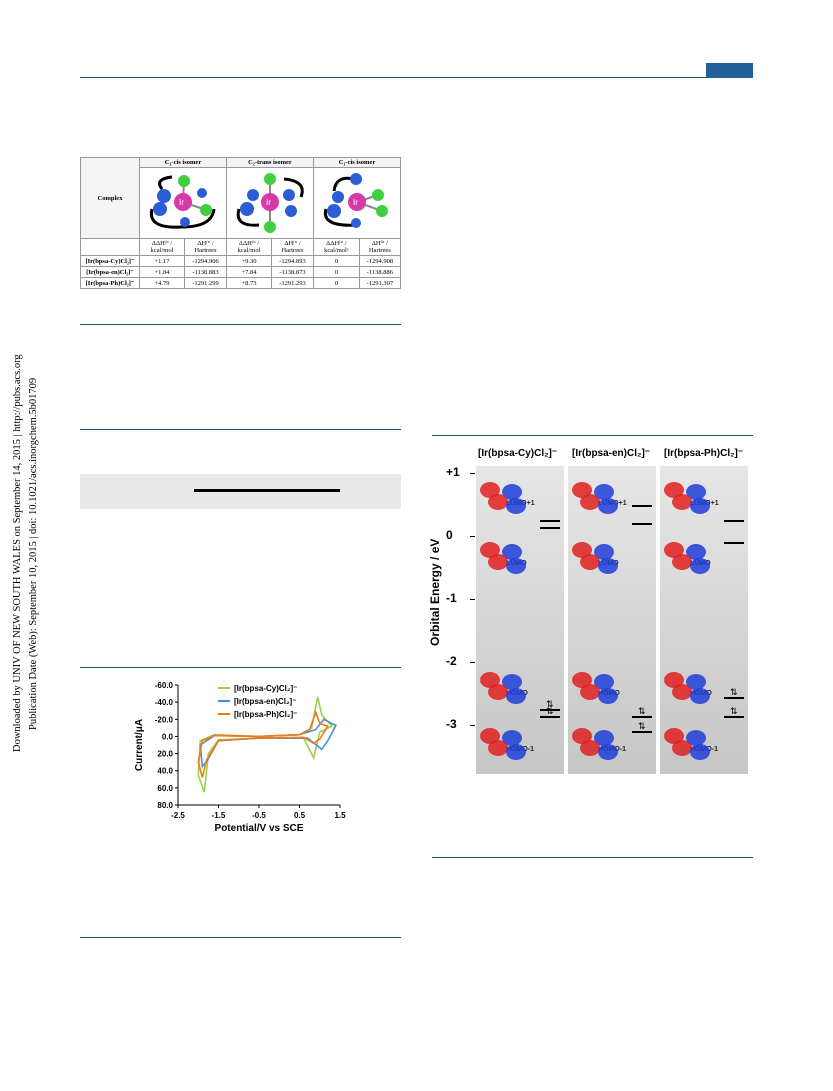 The image size is (833, 1091). I want to click on journal-tab, so click(729, 70).